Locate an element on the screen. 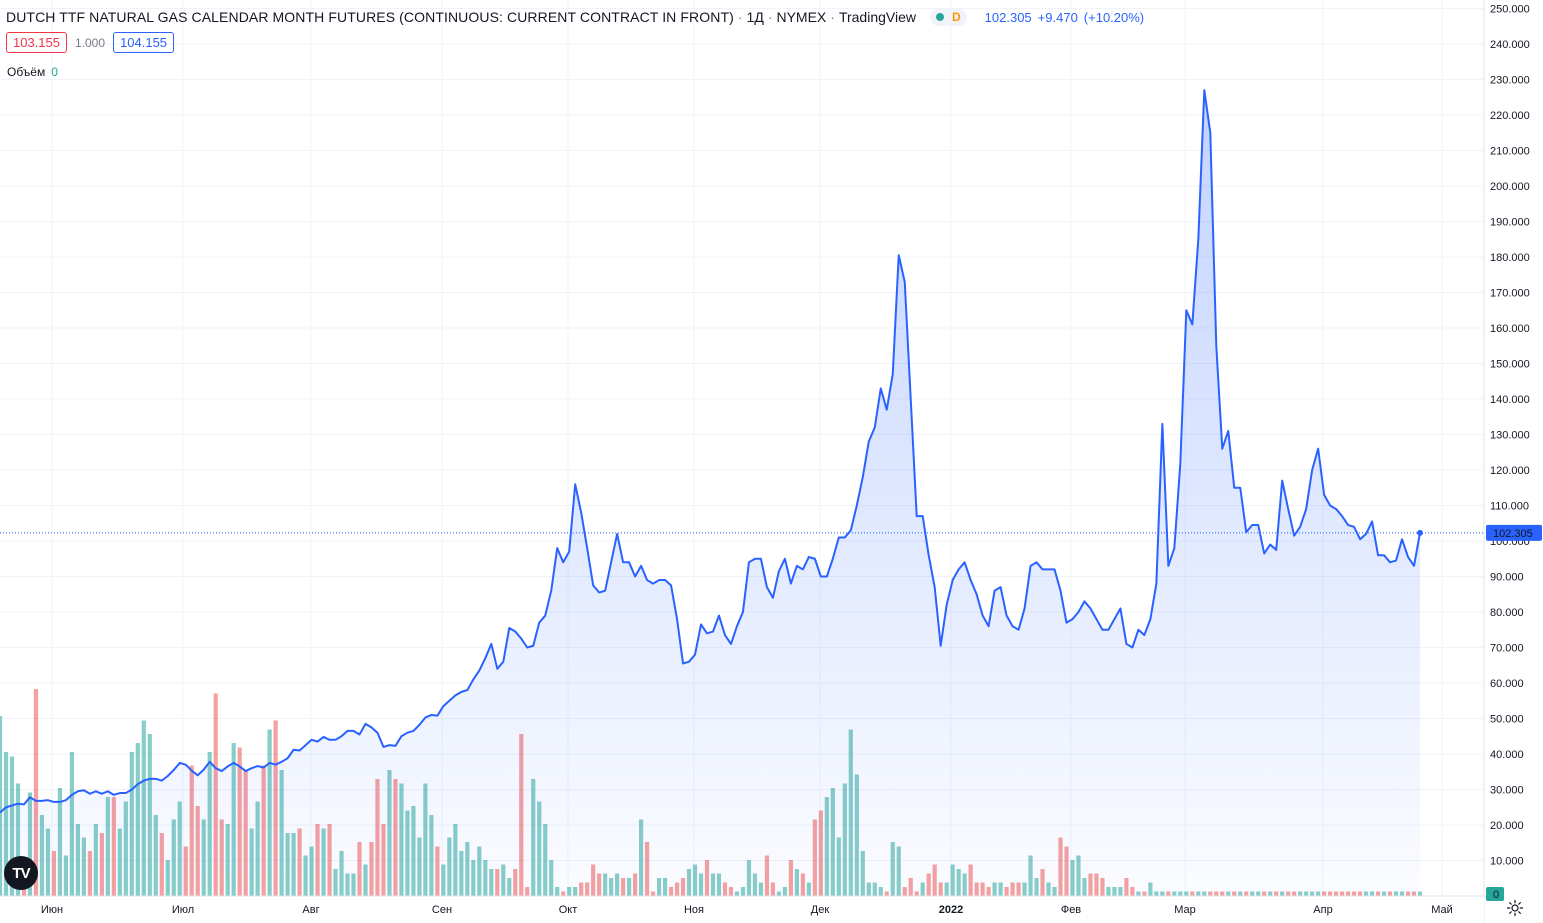 The width and height of the screenshot is (1543, 923). y-tick-label: 60.000 is located at coordinates (1507, 684).